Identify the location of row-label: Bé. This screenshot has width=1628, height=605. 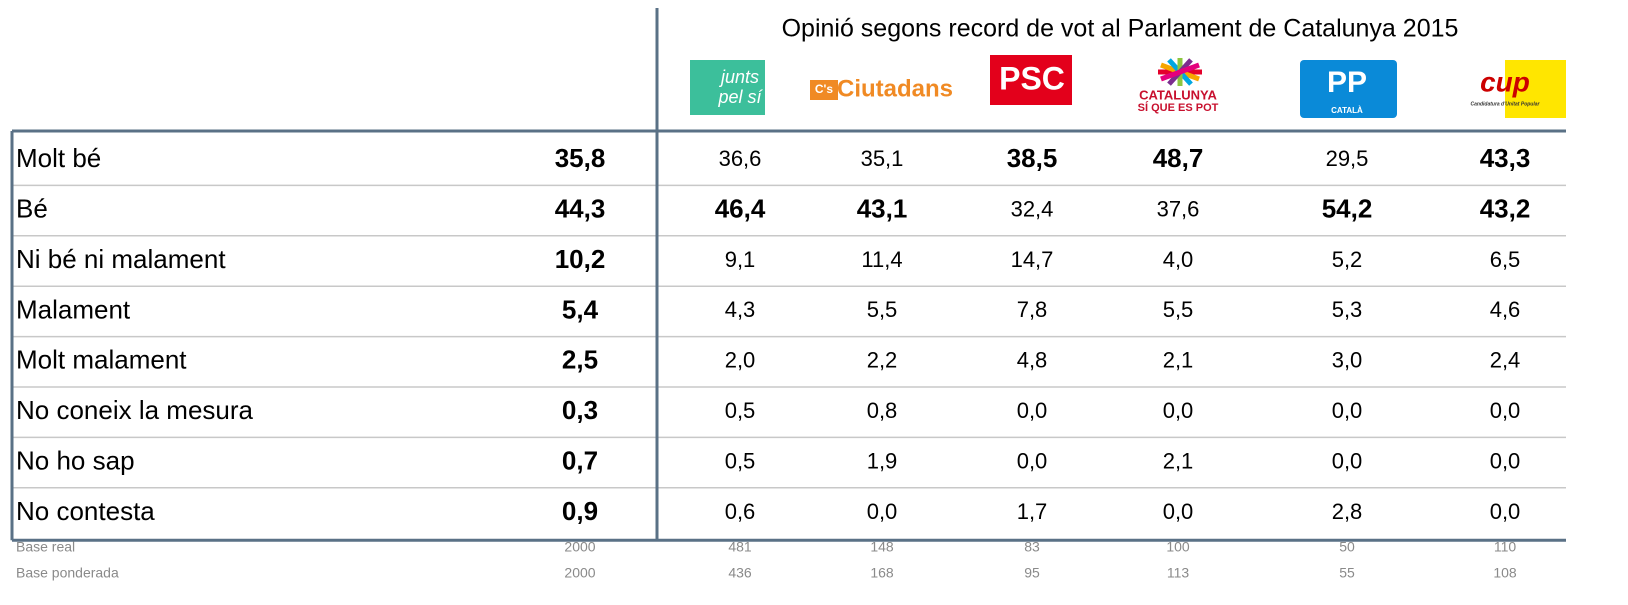
(32, 208).